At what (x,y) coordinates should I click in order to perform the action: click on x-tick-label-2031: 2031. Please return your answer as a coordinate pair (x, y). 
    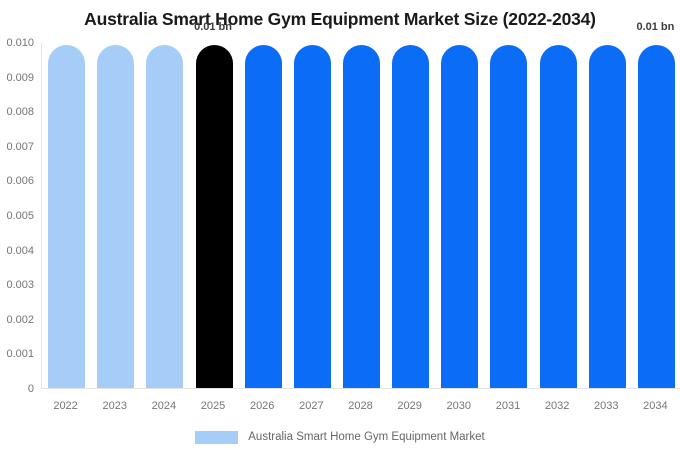
    Looking at the image, I should click on (508, 406).